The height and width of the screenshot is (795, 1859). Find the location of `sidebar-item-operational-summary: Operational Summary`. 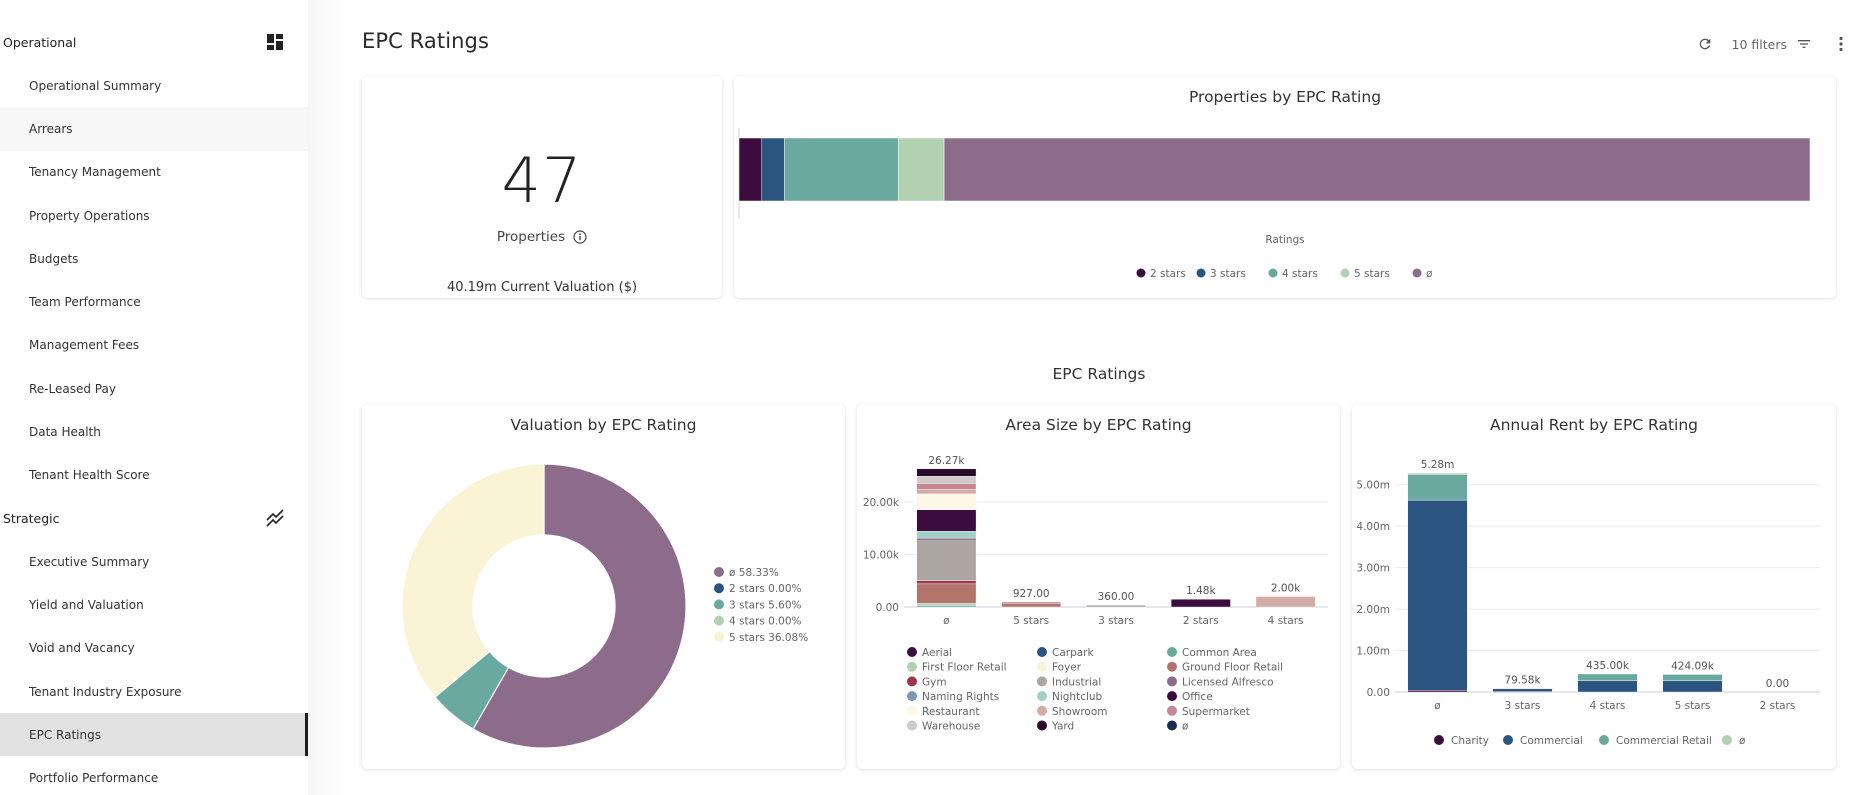

sidebar-item-operational-summary: Operational Summary is located at coordinates (154, 85).